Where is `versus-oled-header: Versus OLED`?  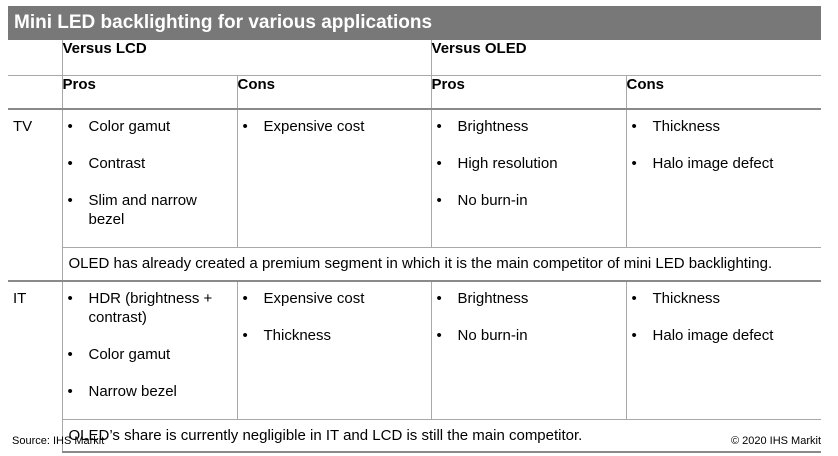
versus-oled-header: Versus OLED is located at coordinates (626, 58).